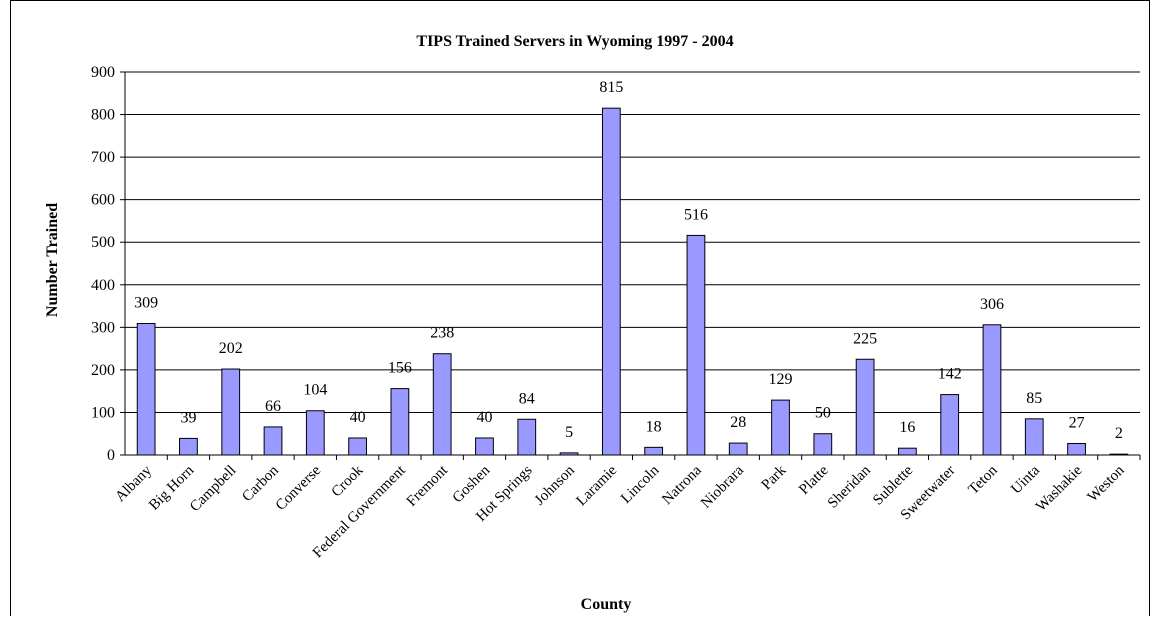 The height and width of the screenshot is (617, 1155). What do you see at coordinates (1034, 398) in the screenshot?
I see `value-label: 85` at bounding box center [1034, 398].